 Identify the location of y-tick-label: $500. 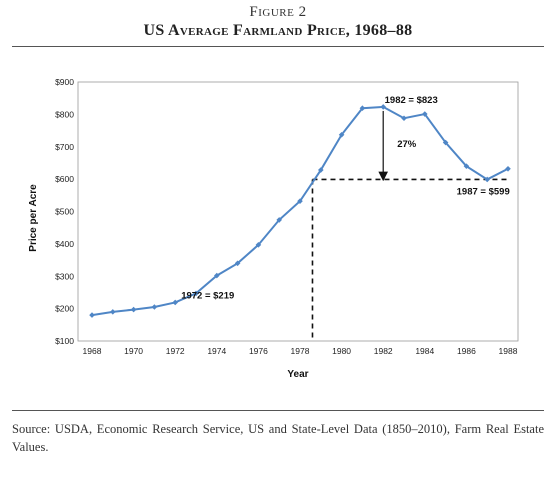
(64, 212).